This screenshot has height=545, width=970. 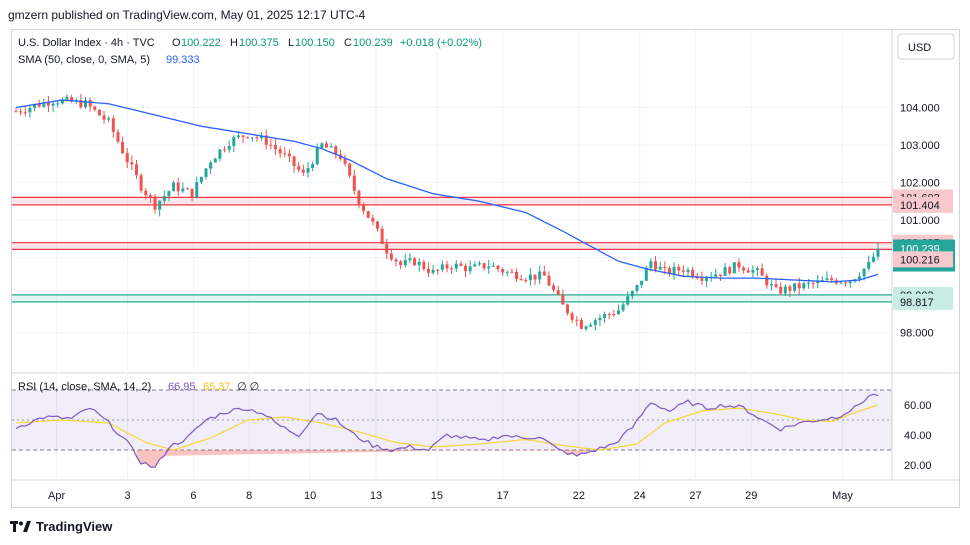 I want to click on price-tick-label: 102.000, so click(x=920, y=184).